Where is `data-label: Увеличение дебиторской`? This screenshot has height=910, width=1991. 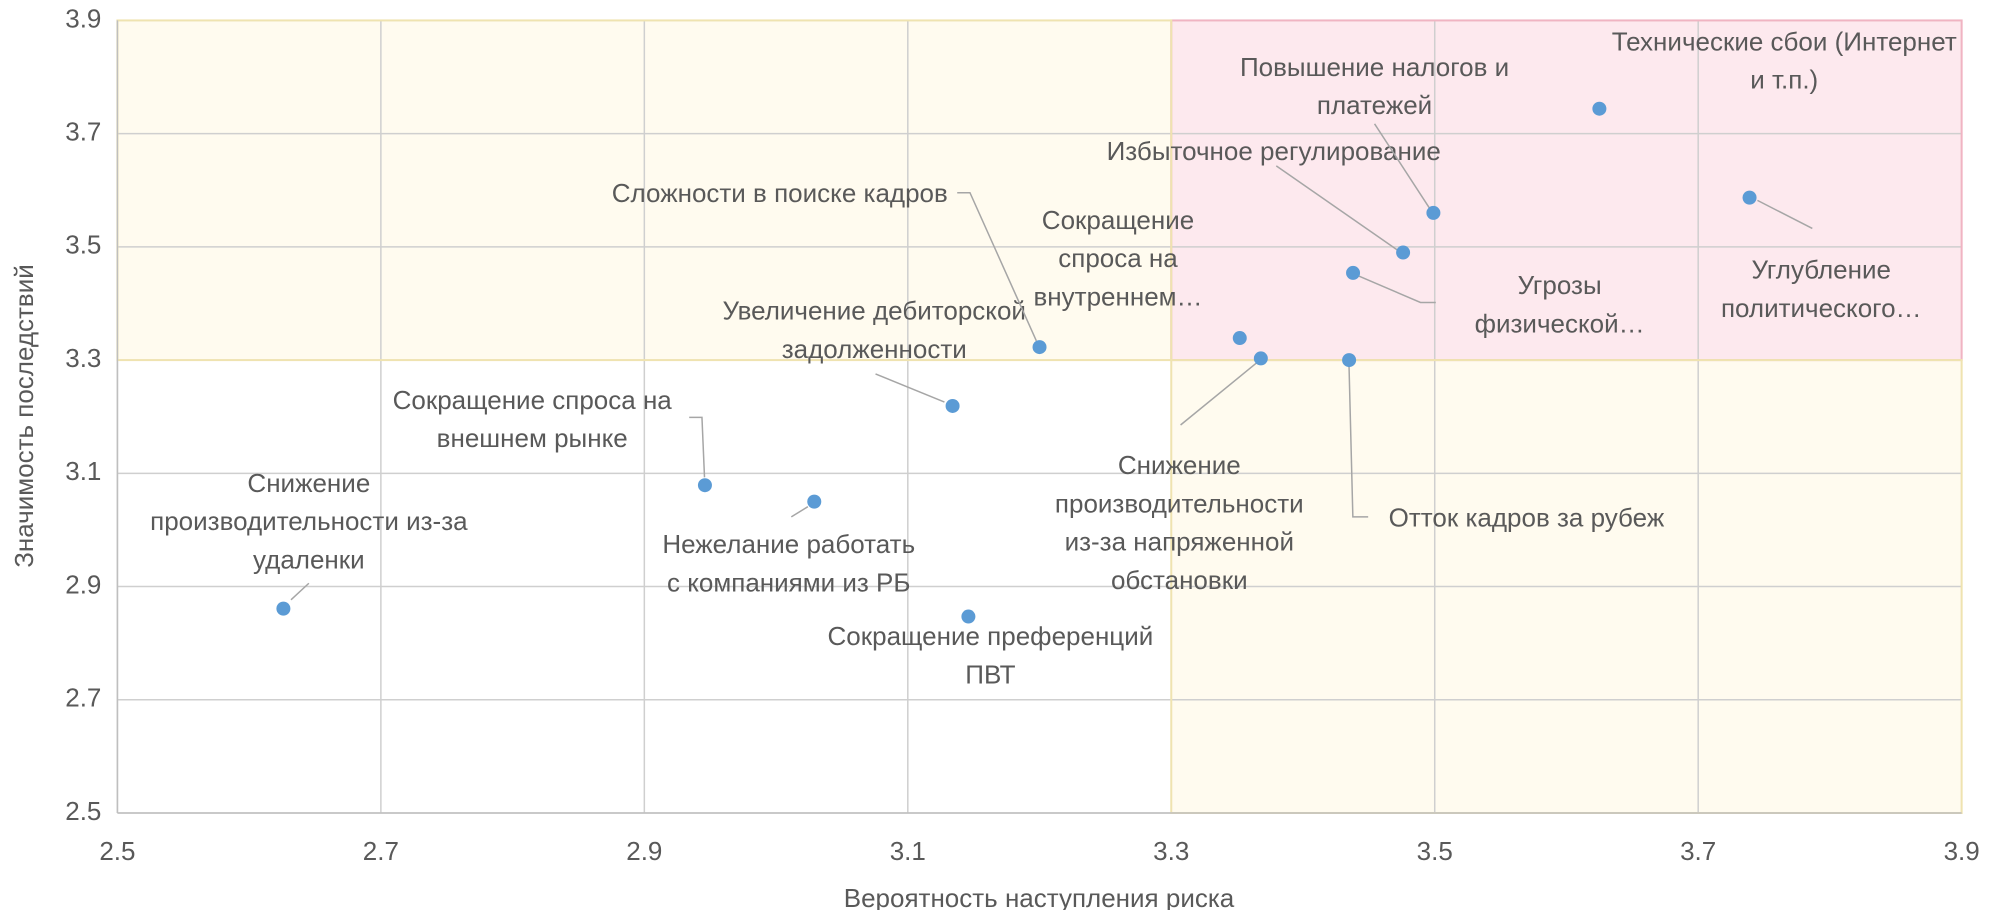 data-label: Увеличение дебиторской is located at coordinates (874, 311).